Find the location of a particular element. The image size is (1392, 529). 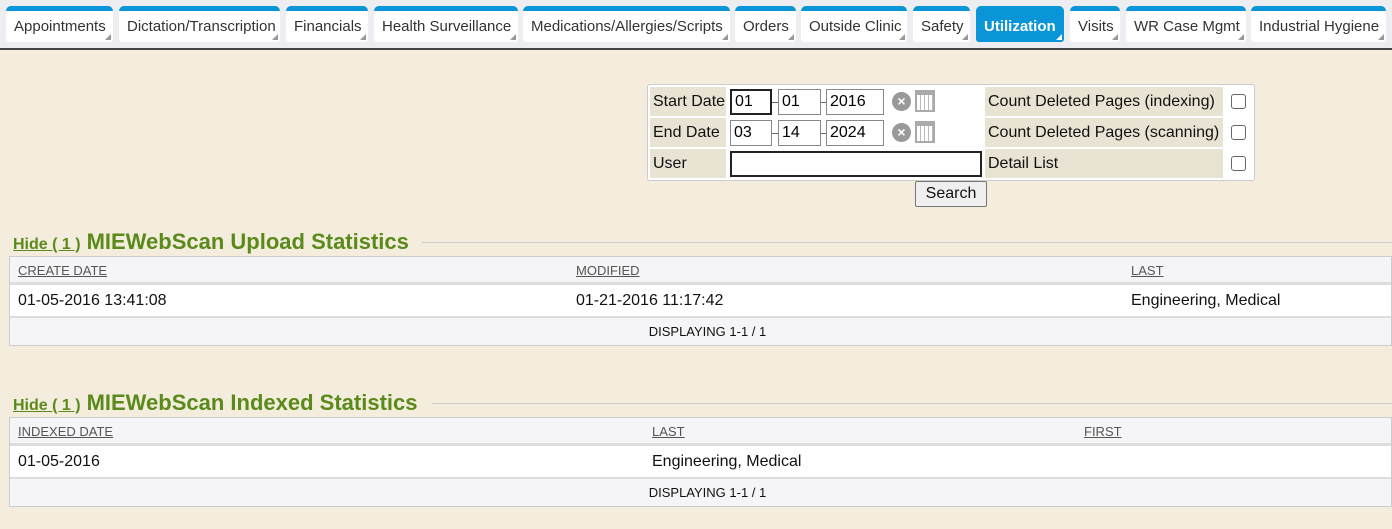

start-year-input is located at coordinates (855, 102).